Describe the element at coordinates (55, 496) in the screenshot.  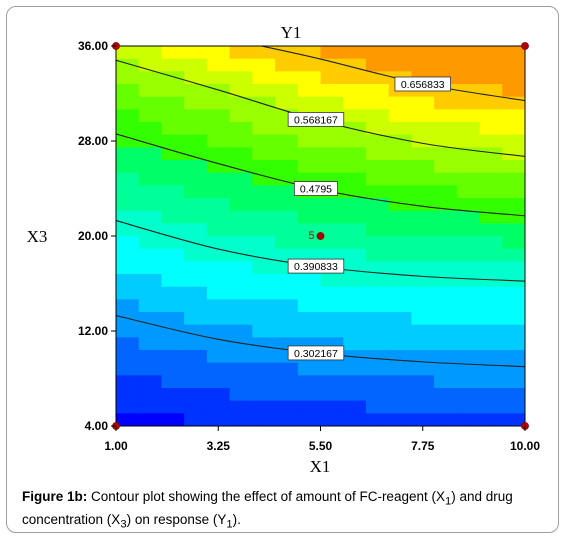
I see `caption-label: Figure 1b:` at that location.